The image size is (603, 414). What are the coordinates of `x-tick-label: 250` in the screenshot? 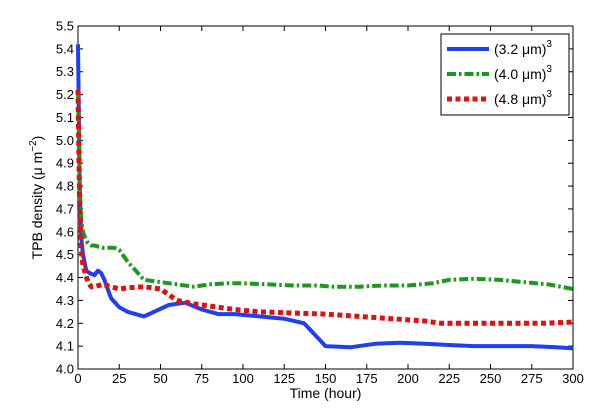 It's located at (491, 378).